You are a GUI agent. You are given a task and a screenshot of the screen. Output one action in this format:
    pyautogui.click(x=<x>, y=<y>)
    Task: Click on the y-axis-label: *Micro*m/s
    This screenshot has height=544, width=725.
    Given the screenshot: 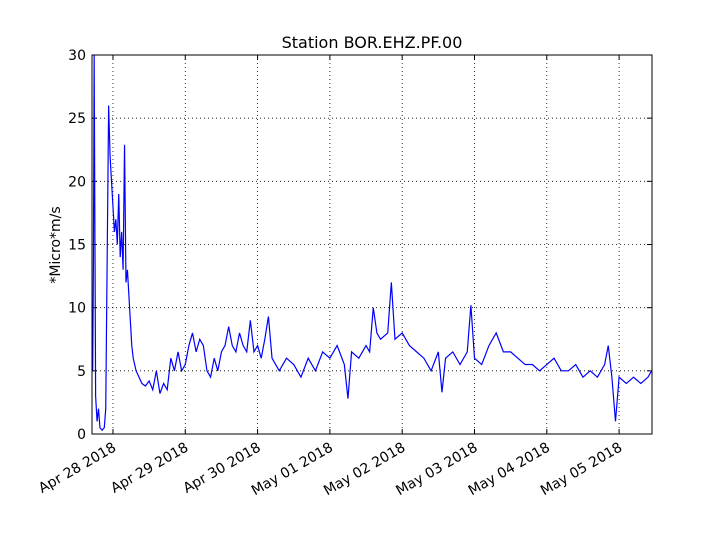 What is the action you would take?
    pyautogui.click(x=56, y=244)
    